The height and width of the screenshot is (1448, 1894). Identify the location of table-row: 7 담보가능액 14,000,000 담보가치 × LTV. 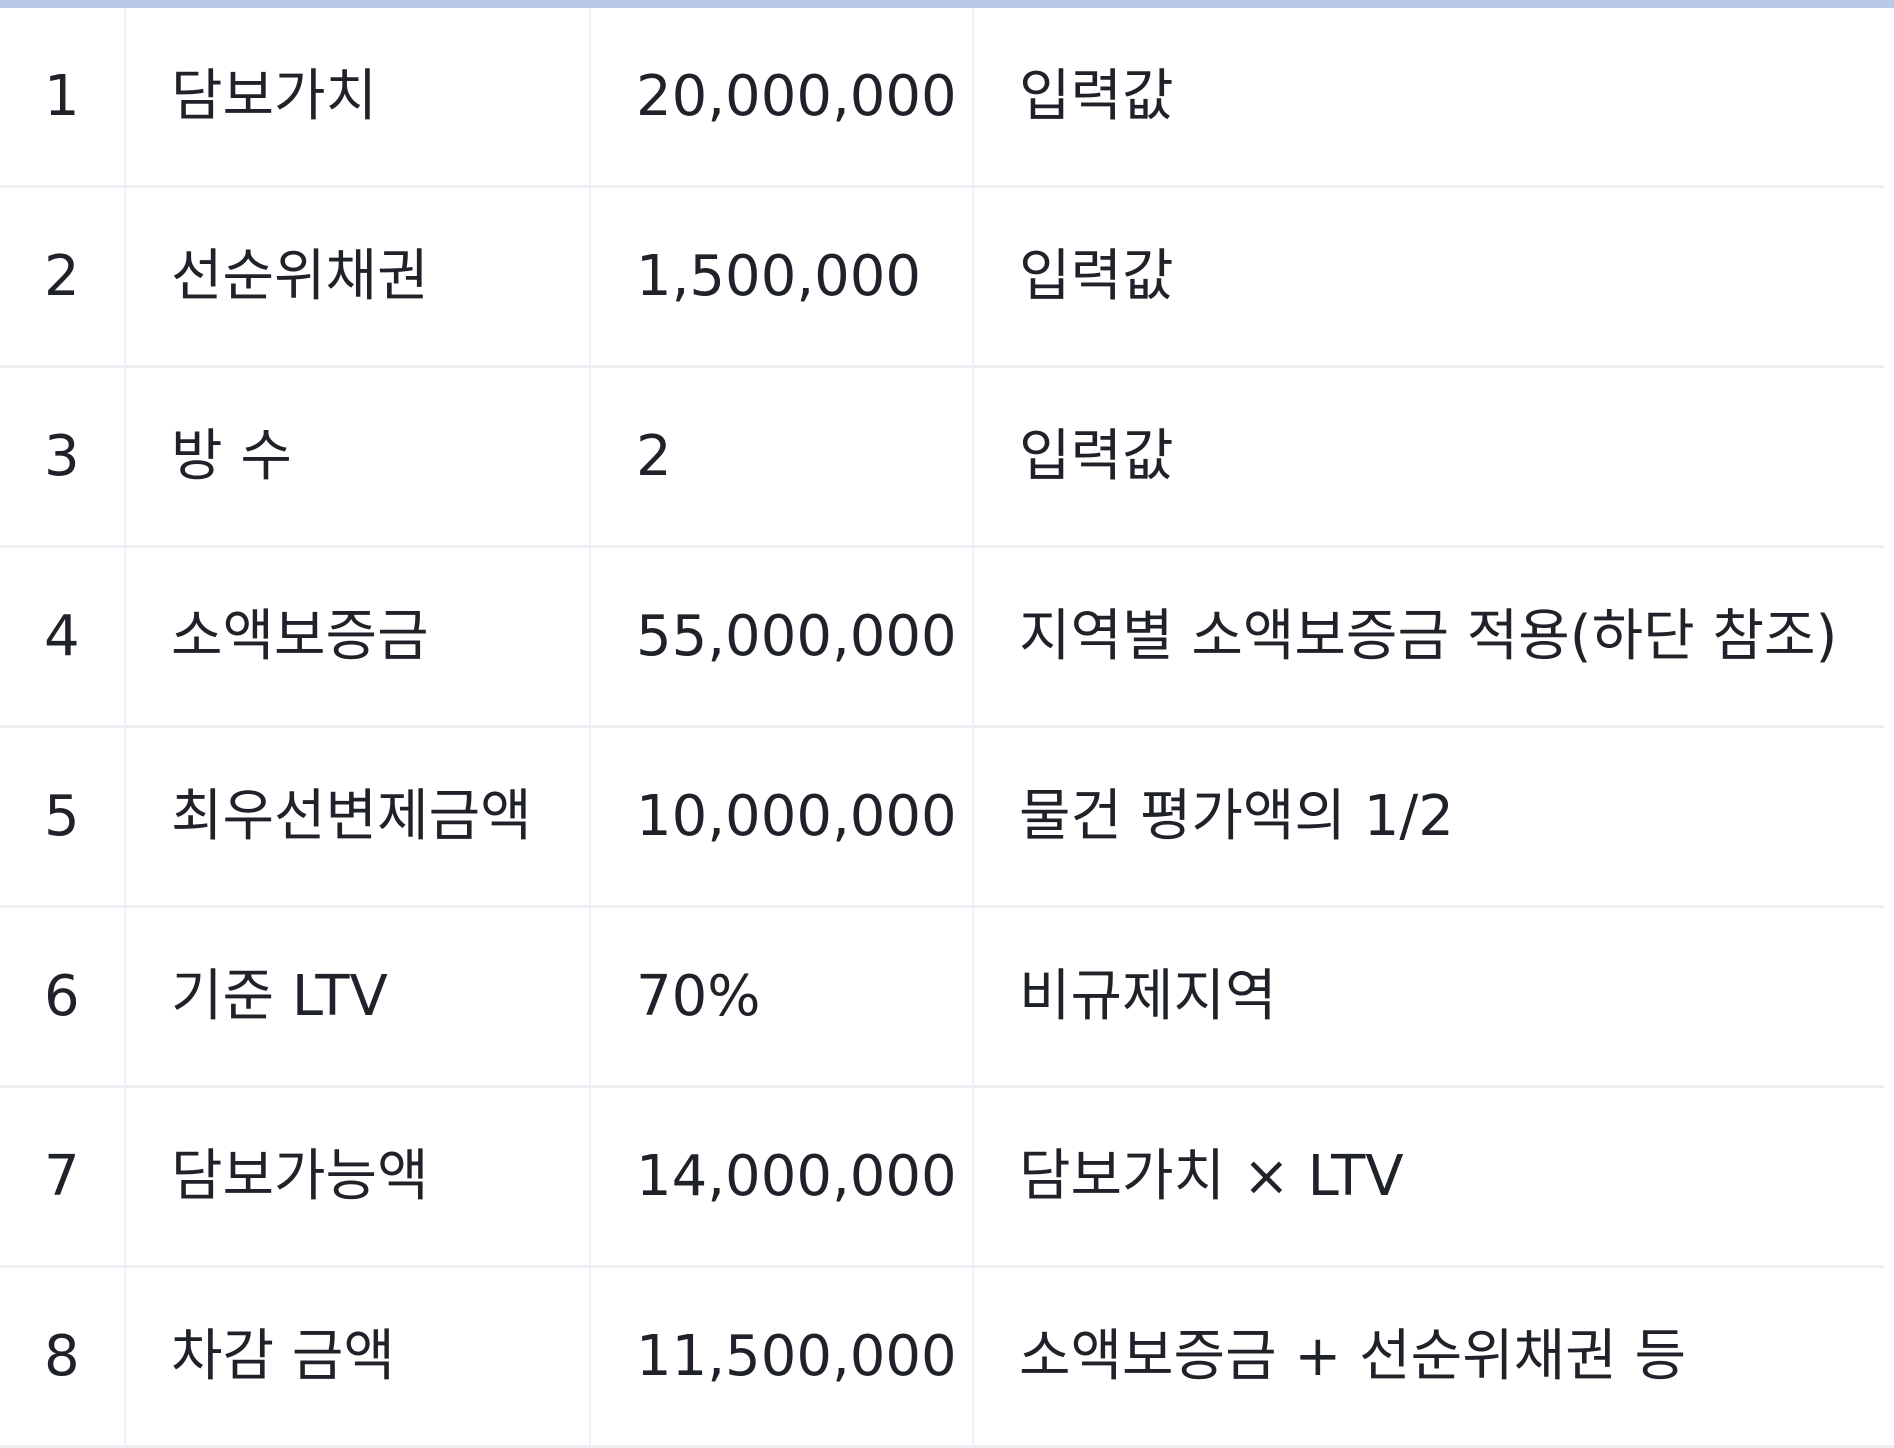
(947, 1177).